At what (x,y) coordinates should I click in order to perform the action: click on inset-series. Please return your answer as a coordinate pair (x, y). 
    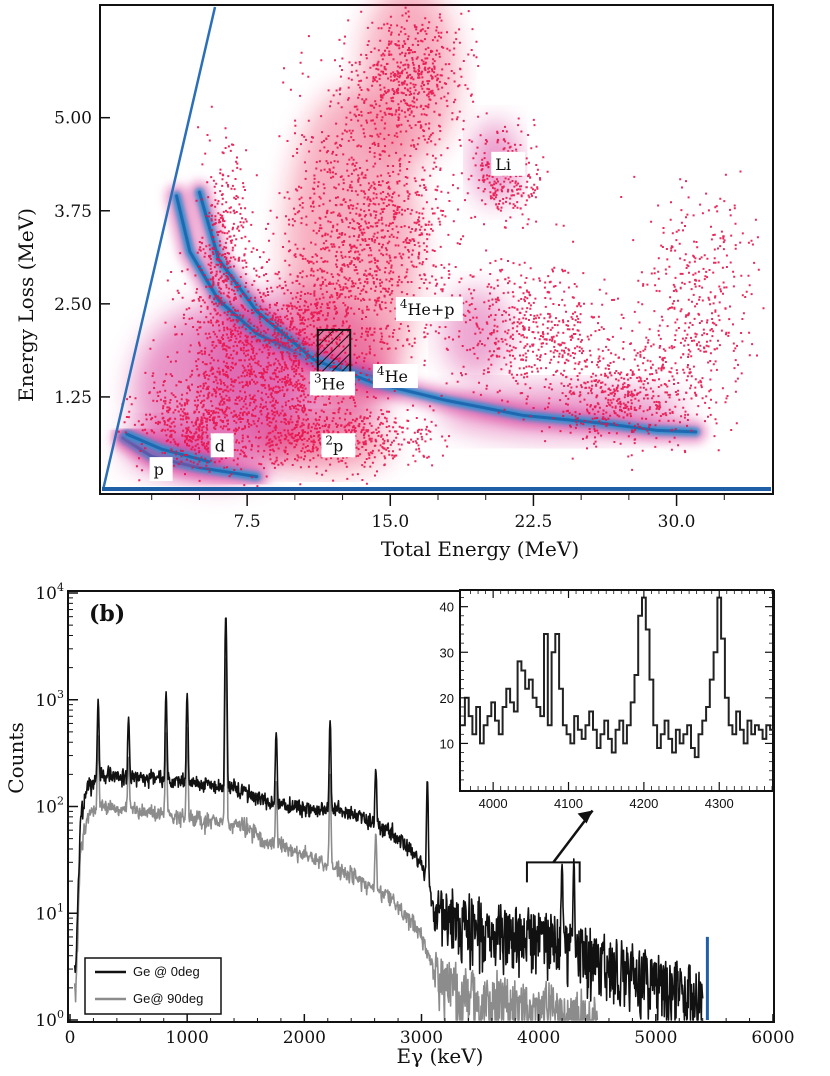
    Looking at the image, I should click on (617, 677).